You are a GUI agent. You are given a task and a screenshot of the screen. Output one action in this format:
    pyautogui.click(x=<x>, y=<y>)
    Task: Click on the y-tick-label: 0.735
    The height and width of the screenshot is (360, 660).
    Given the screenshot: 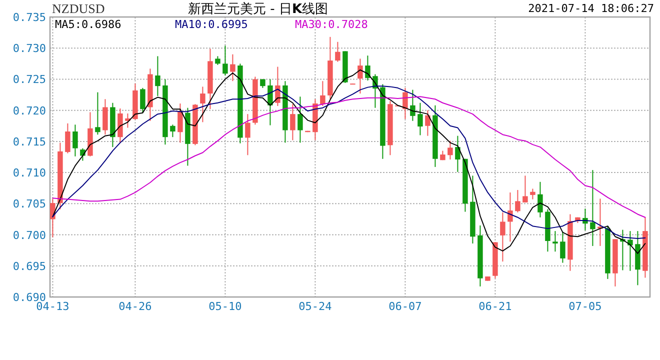 What is the action you would take?
    pyautogui.click(x=29, y=17)
    